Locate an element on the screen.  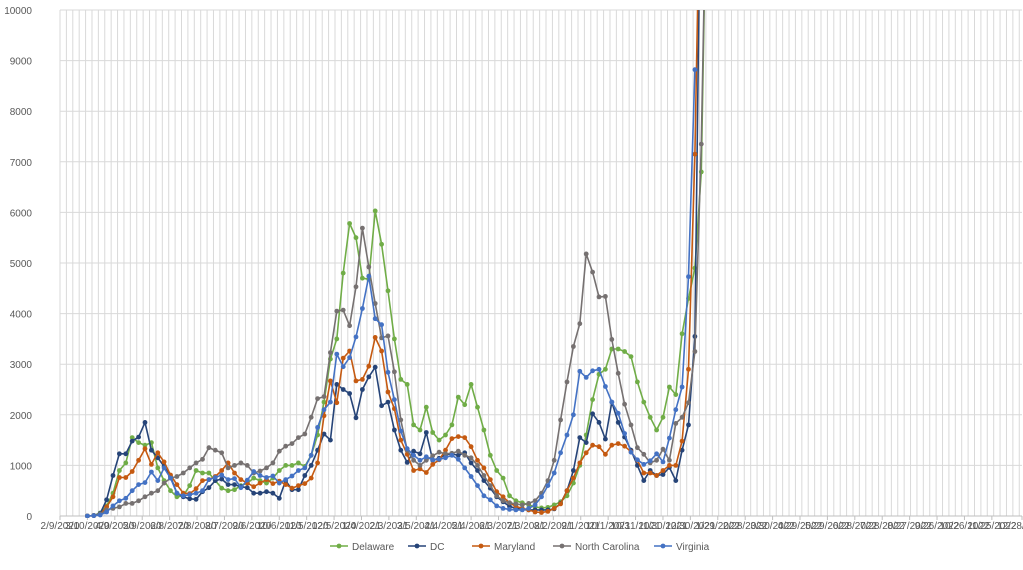
x-tick-label: 1/29/2022 is located at coordinates (718, 526).